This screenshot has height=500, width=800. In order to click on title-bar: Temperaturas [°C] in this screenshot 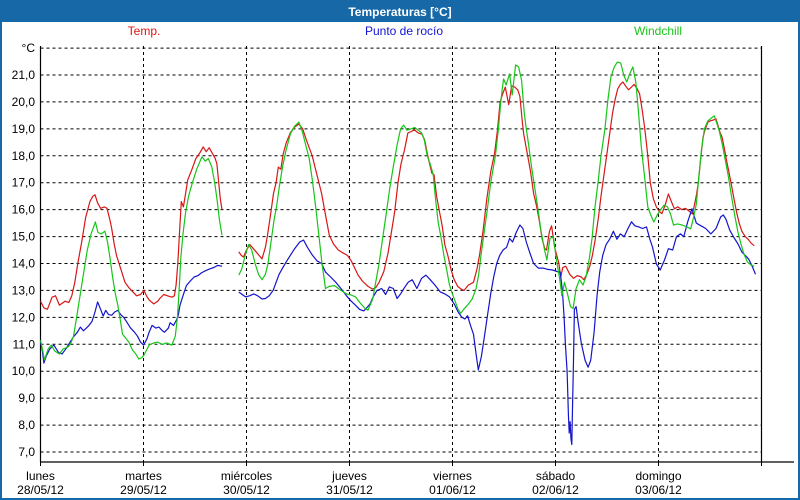, I will do `click(400, 12)`.